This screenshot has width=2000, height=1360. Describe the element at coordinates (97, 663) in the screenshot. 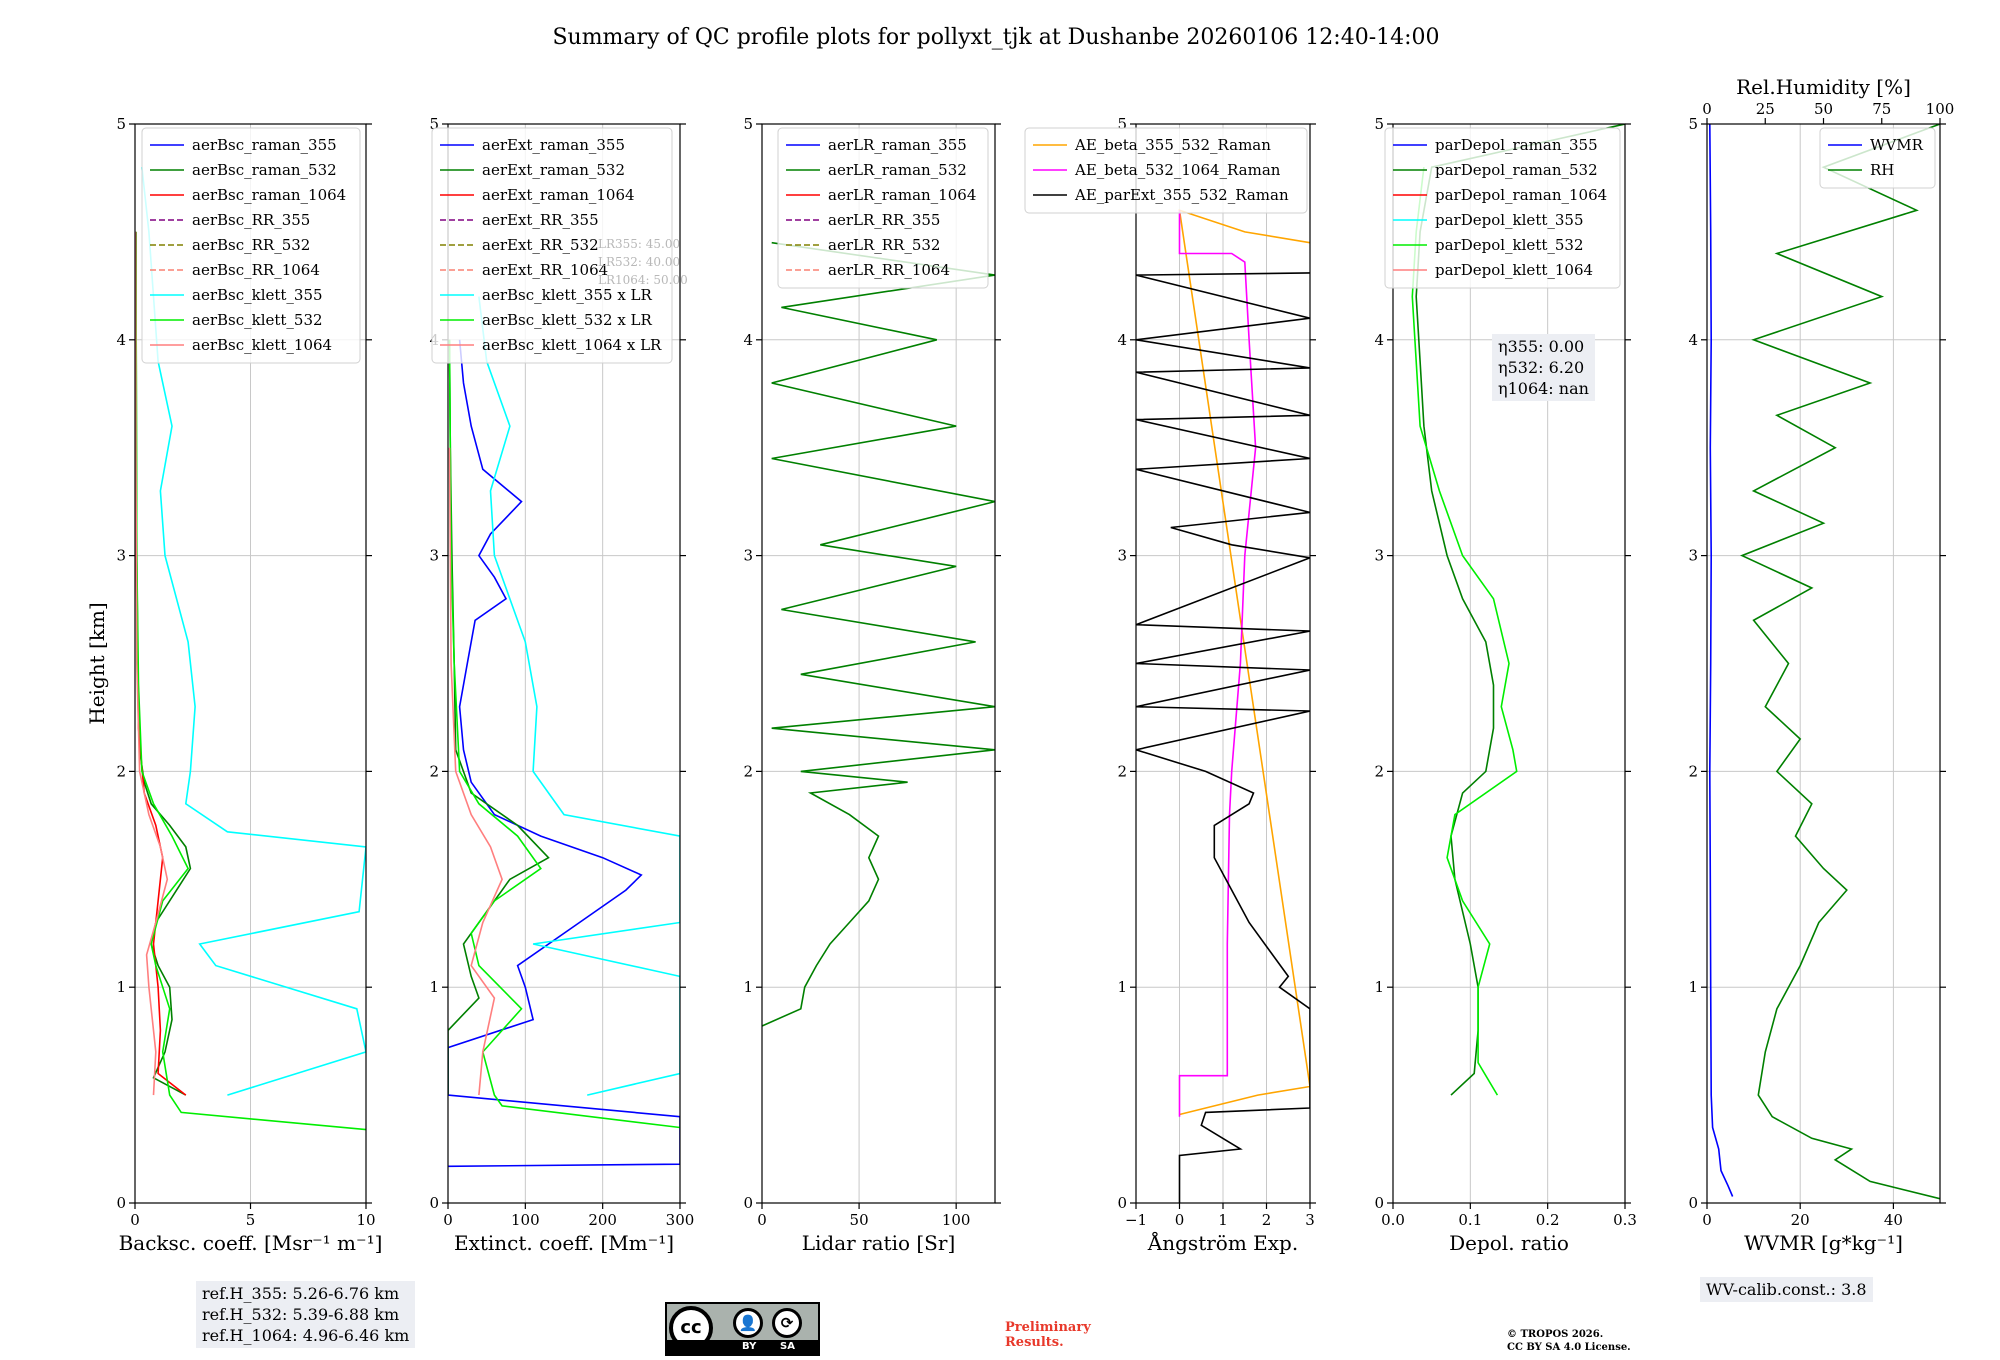

I see `y-axis-label: Height [km]` at that location.